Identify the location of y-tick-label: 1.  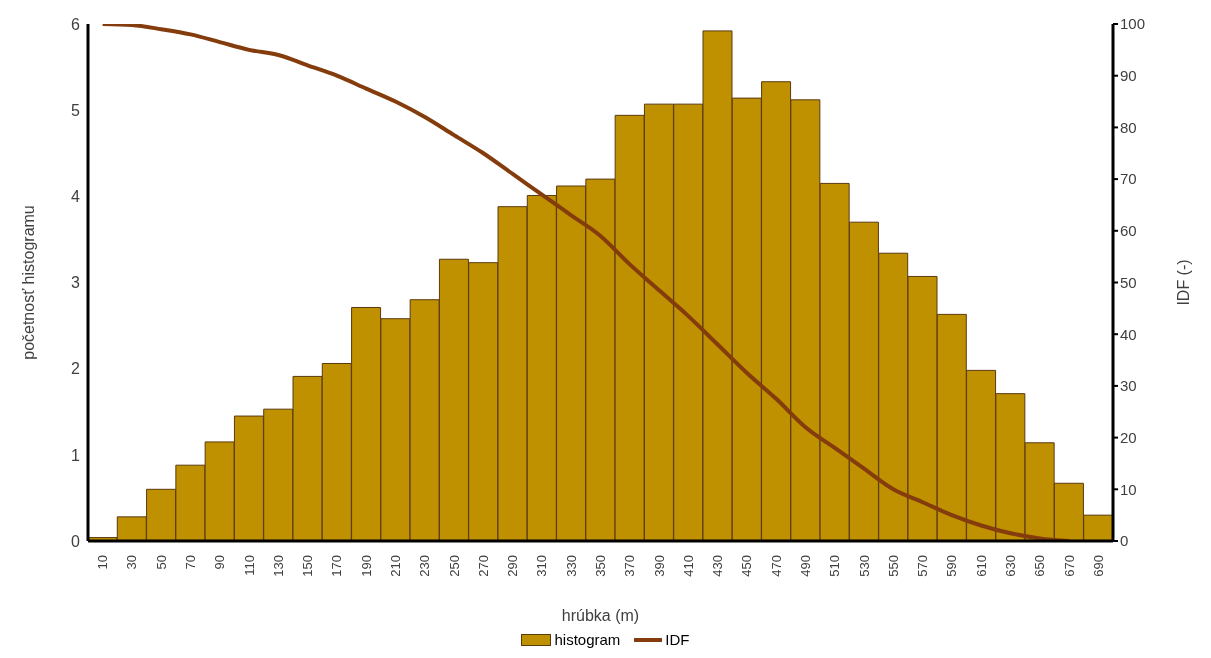
(76, 455).